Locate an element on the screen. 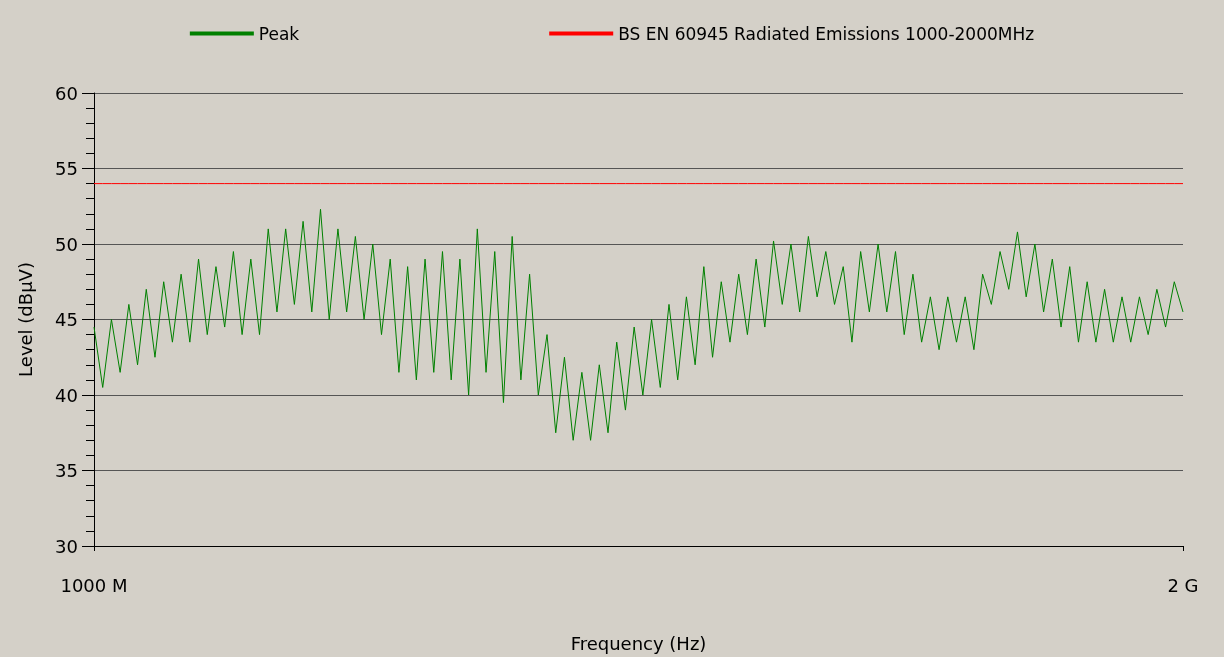  y-axis-title: Level (dBµV) is located at coordinates (25, 319).